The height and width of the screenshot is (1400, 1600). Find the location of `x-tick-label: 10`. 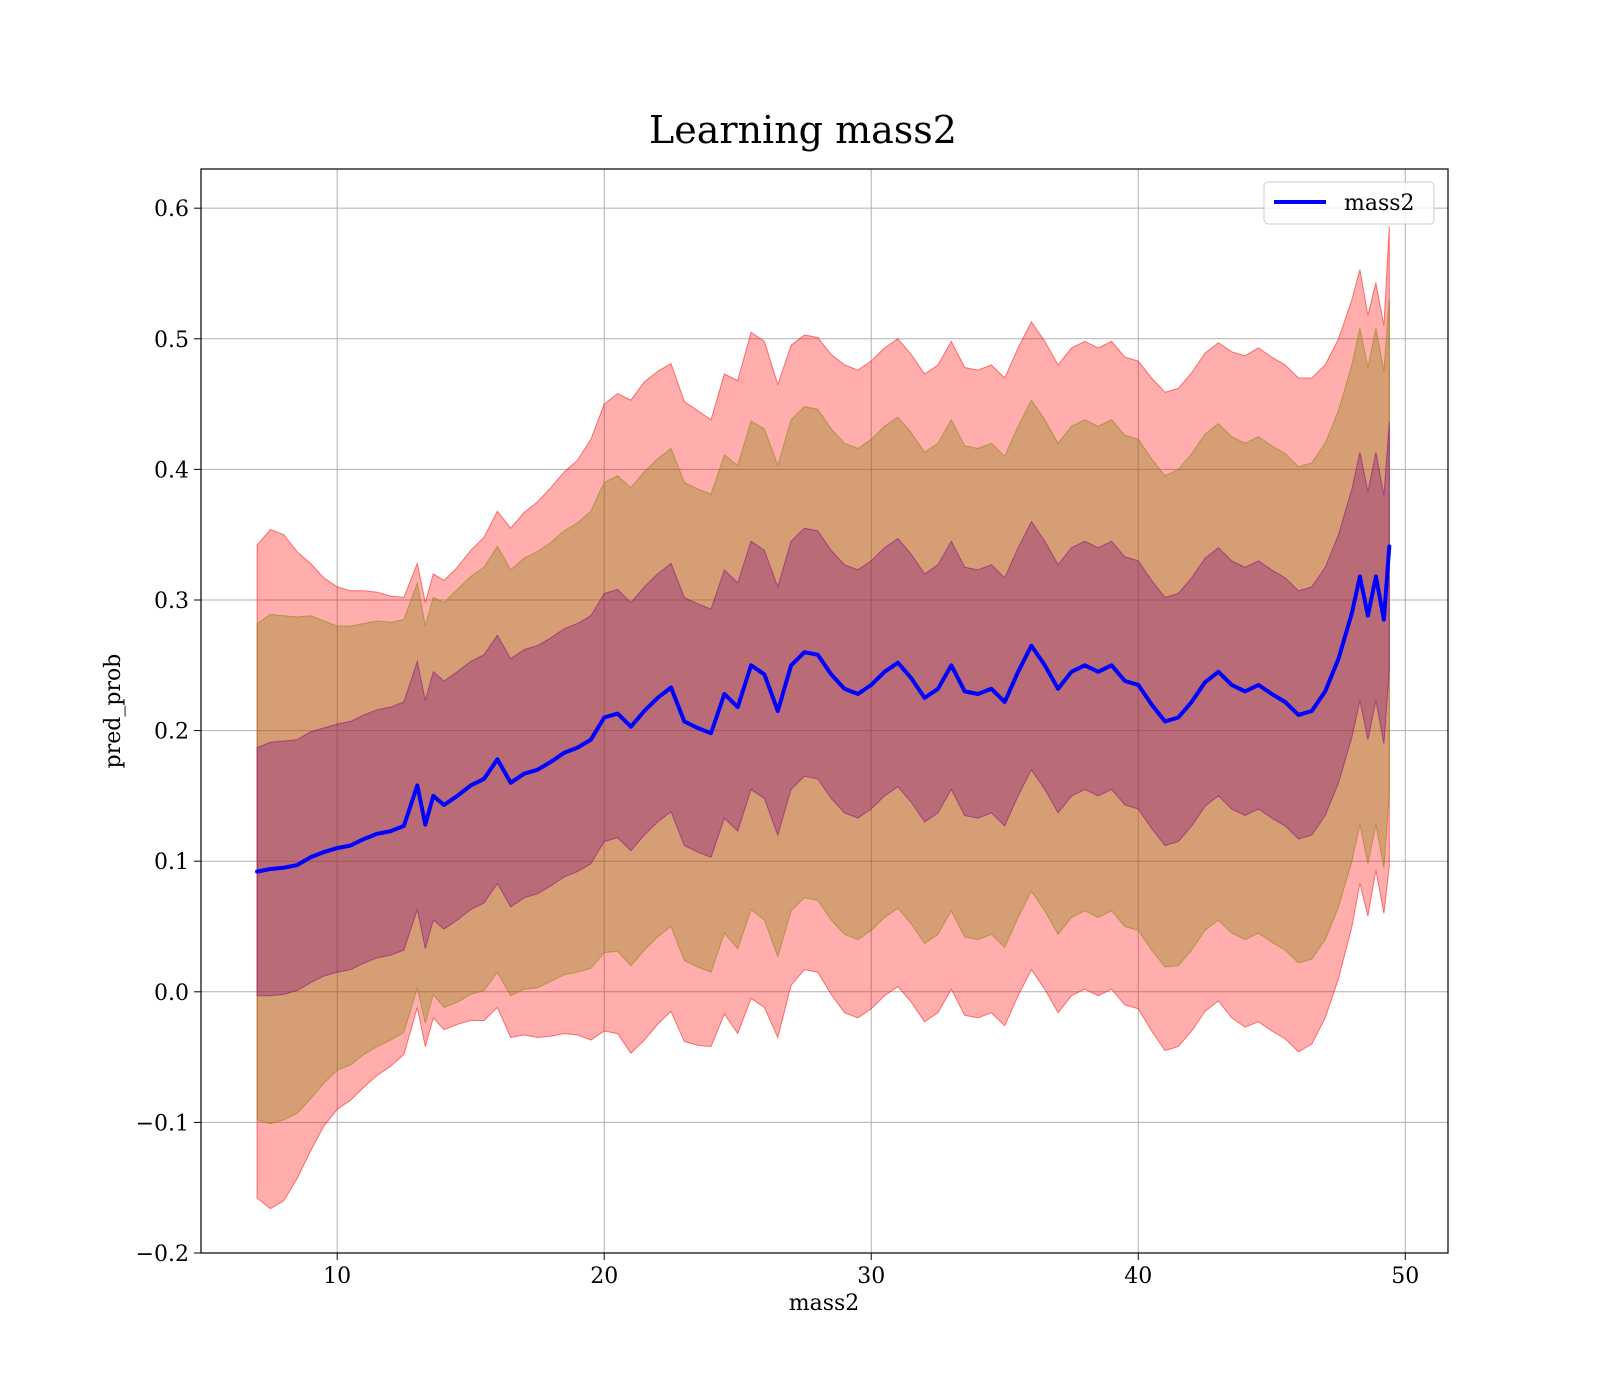

x-tick-label: 10 is located at coordinates (337, 1276).